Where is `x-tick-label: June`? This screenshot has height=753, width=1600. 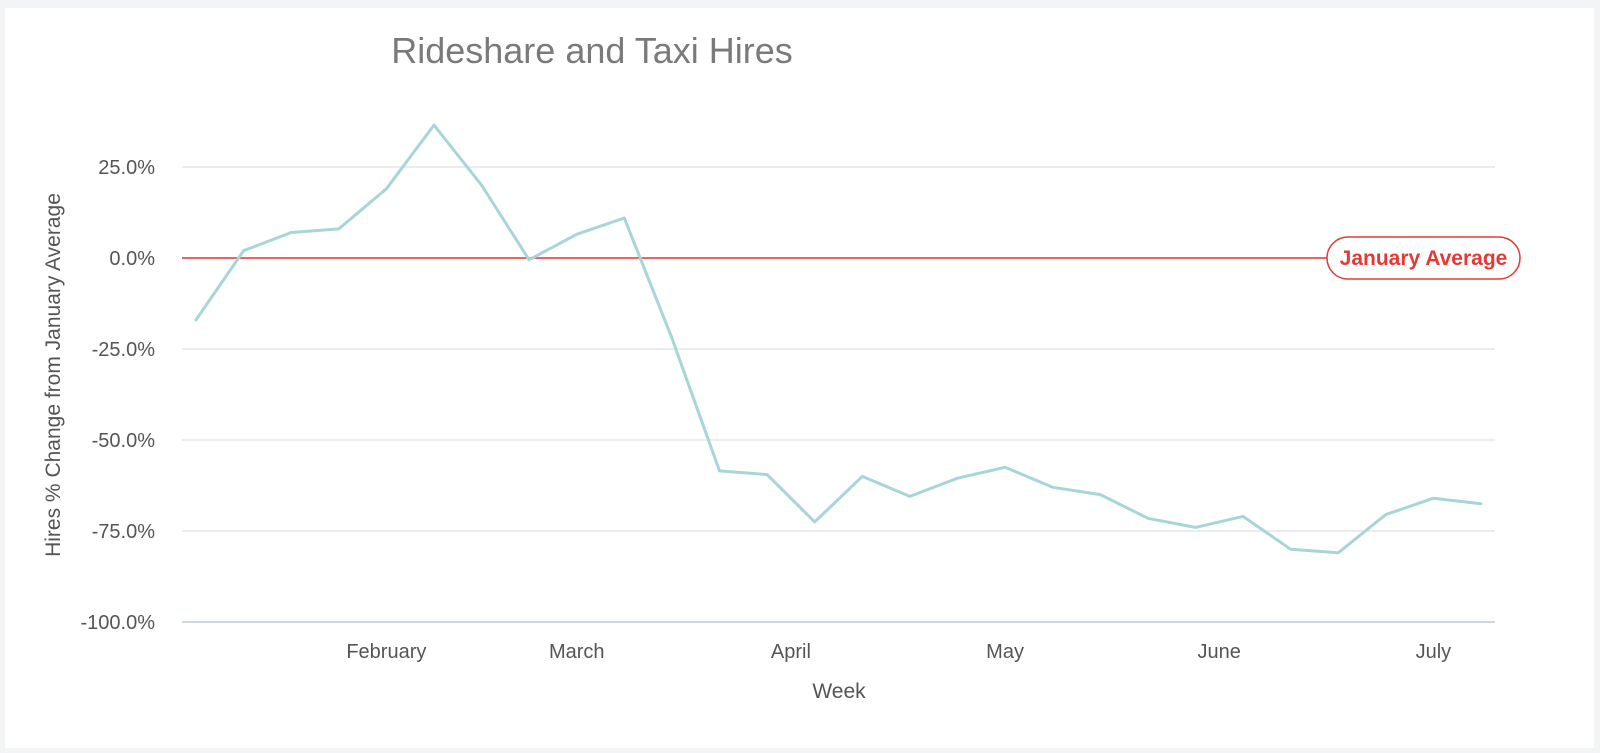 x-tick-label: June is located at coordinates (1219, 652).